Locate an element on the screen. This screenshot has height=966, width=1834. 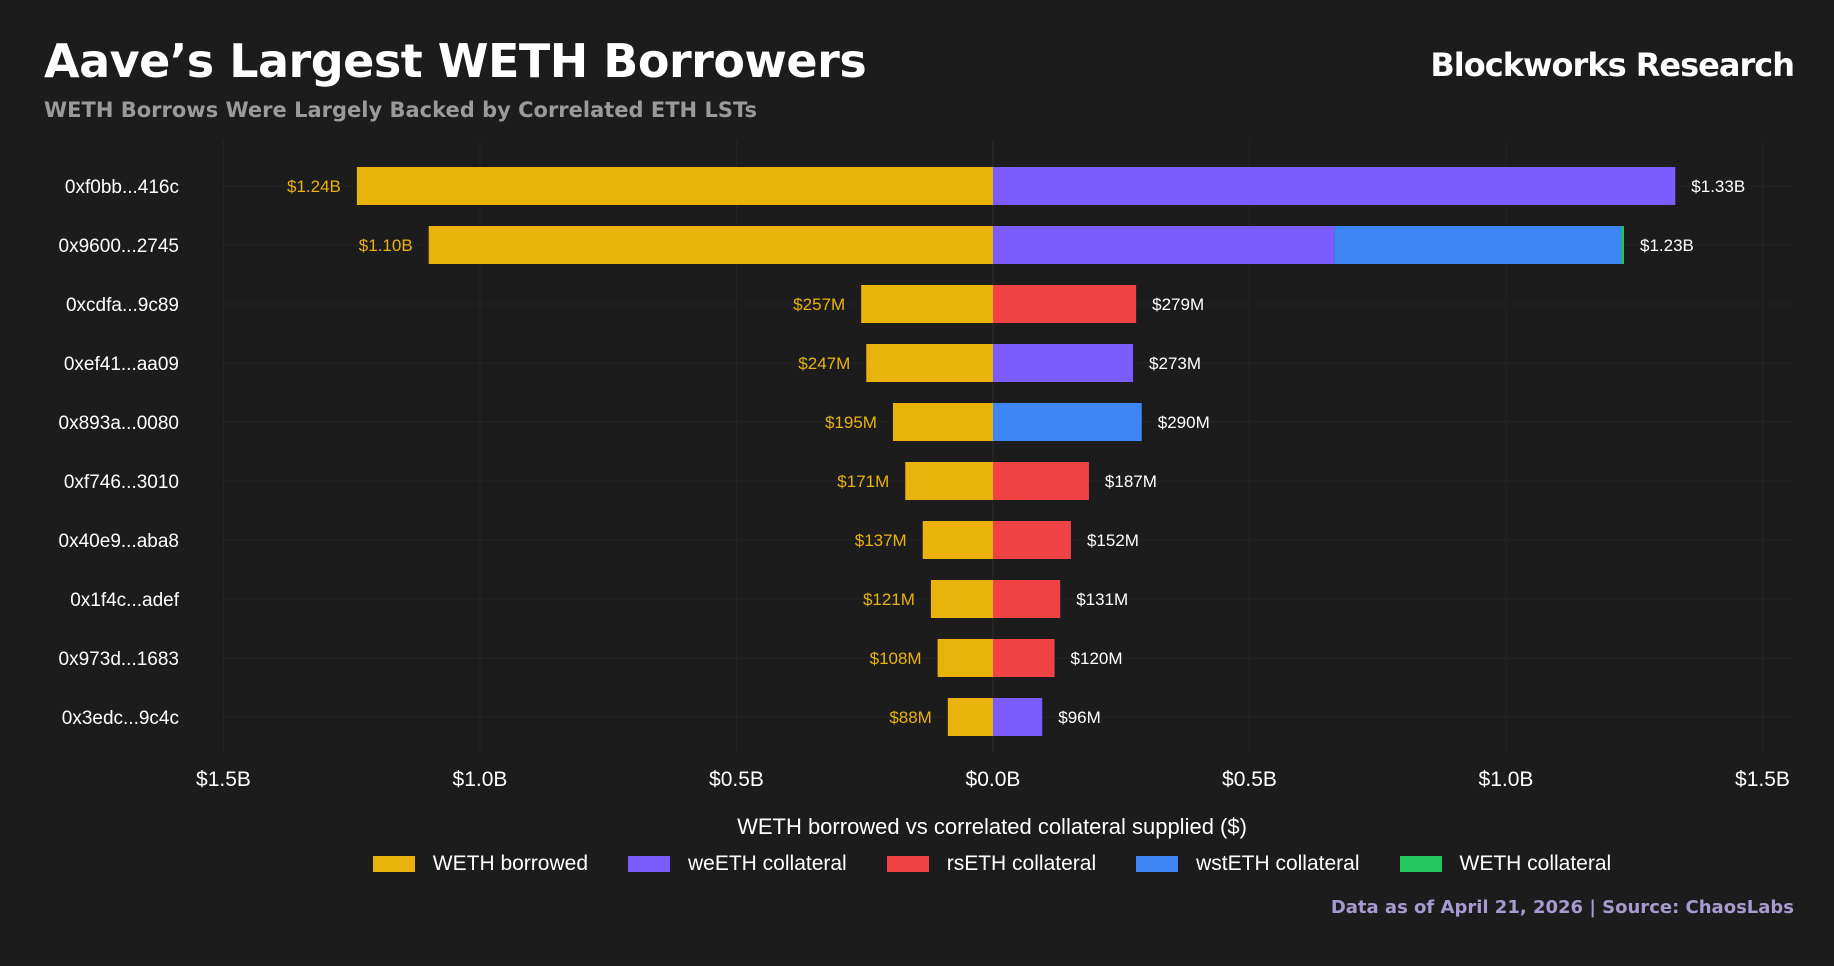
bar-label-borrowed: $108M is located at coordinates (896, 658).